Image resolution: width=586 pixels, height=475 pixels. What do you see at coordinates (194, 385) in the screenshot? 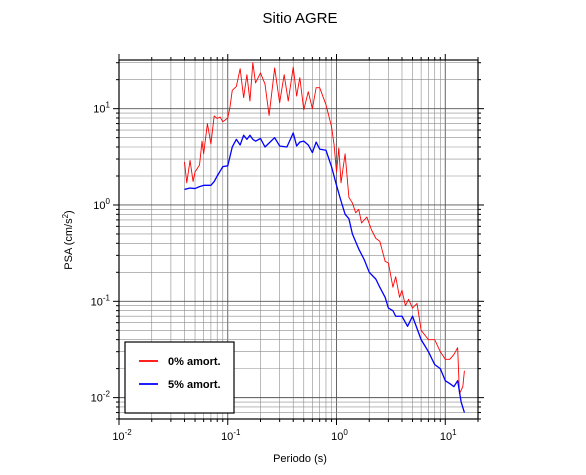
I see `legend-label-1: 5% amort.` at bounding box center [194, 385].